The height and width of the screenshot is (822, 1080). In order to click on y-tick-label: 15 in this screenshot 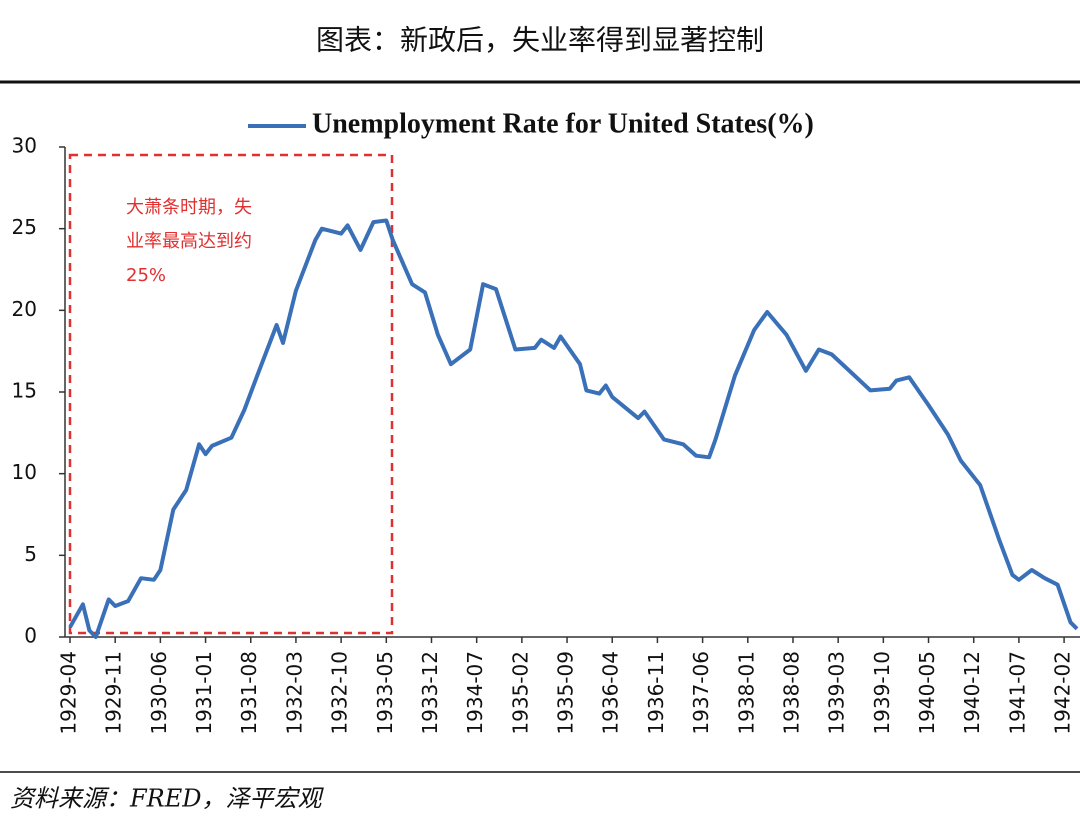, I will do `click(24, 391)`.